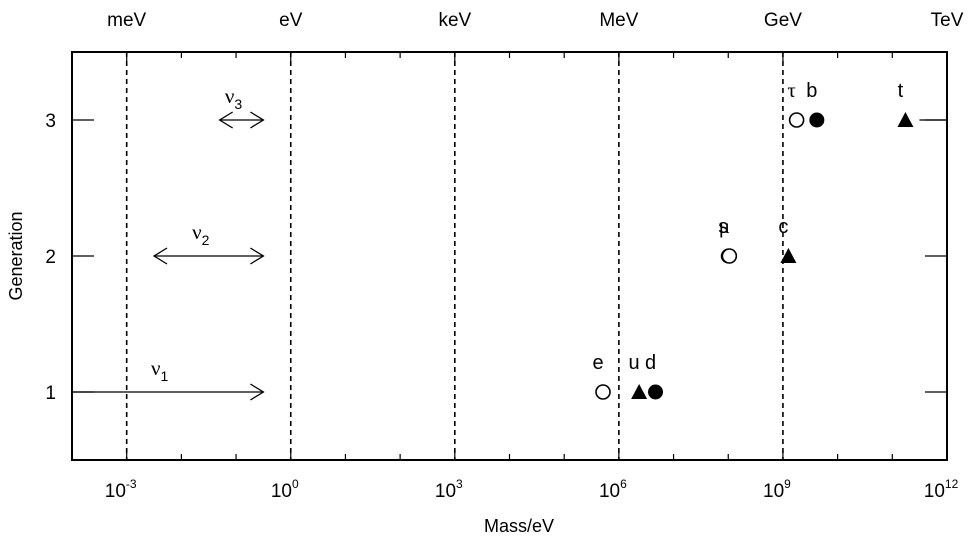  I want to click on particle-d: d, so click(654, 376).